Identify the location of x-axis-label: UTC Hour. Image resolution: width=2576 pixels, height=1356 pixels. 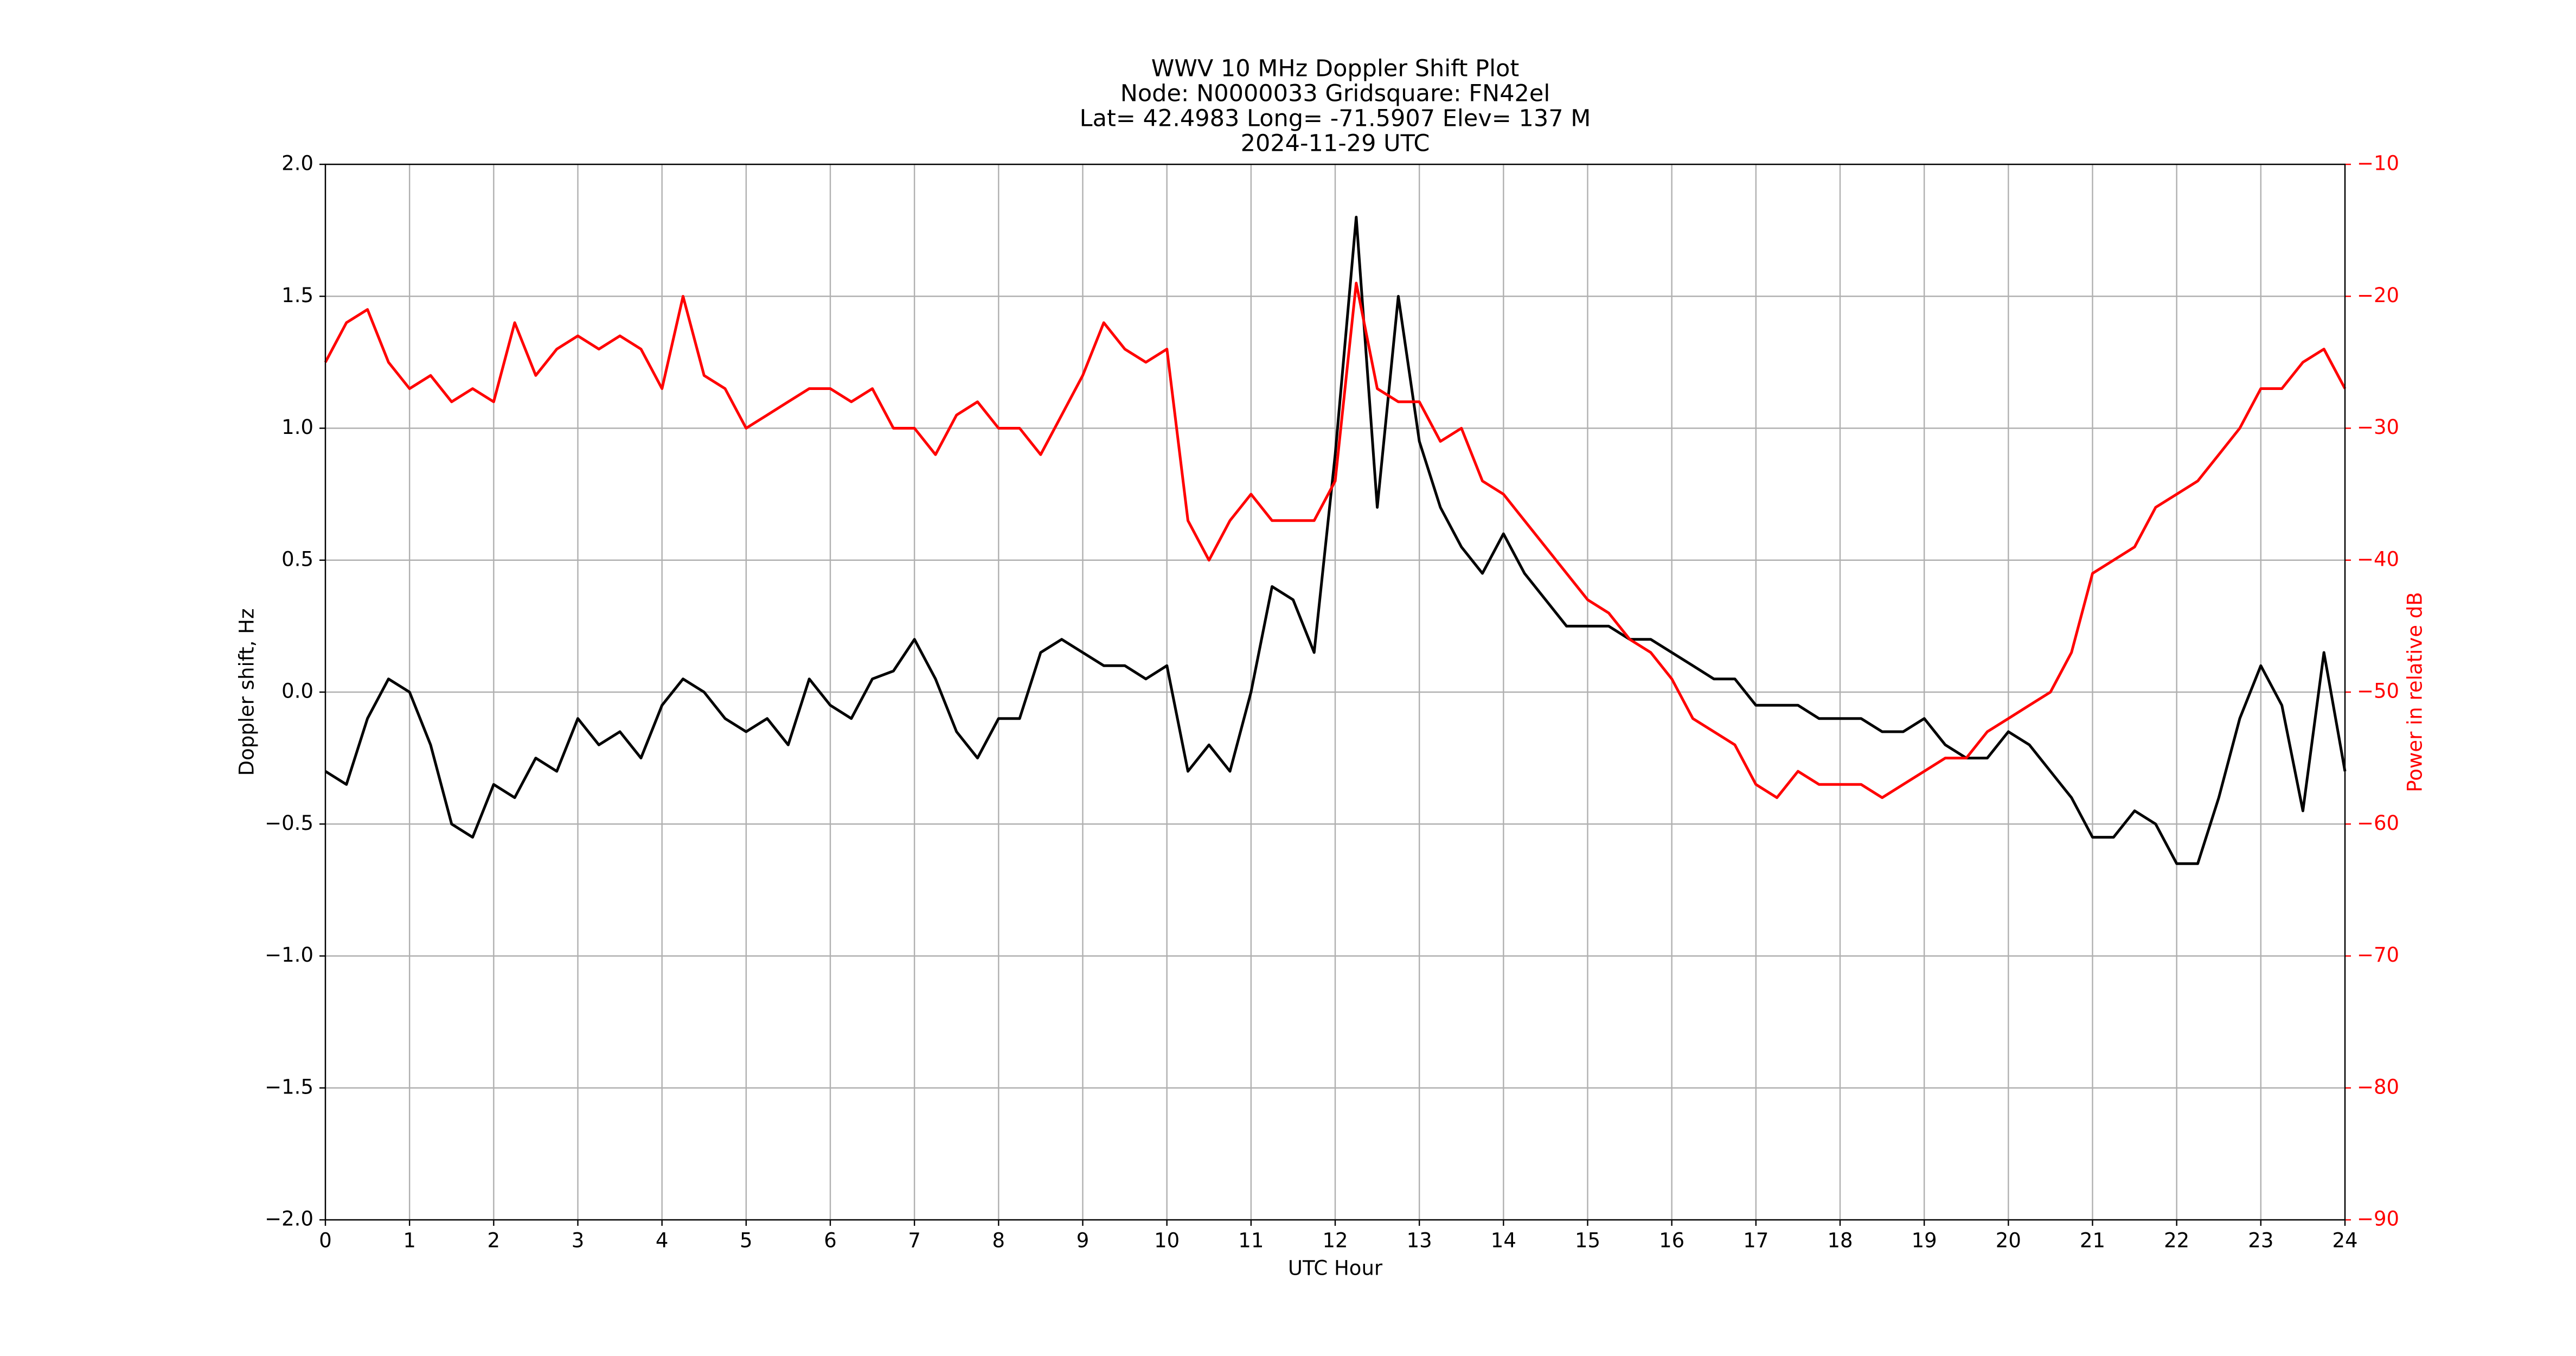
(1336, 1268).